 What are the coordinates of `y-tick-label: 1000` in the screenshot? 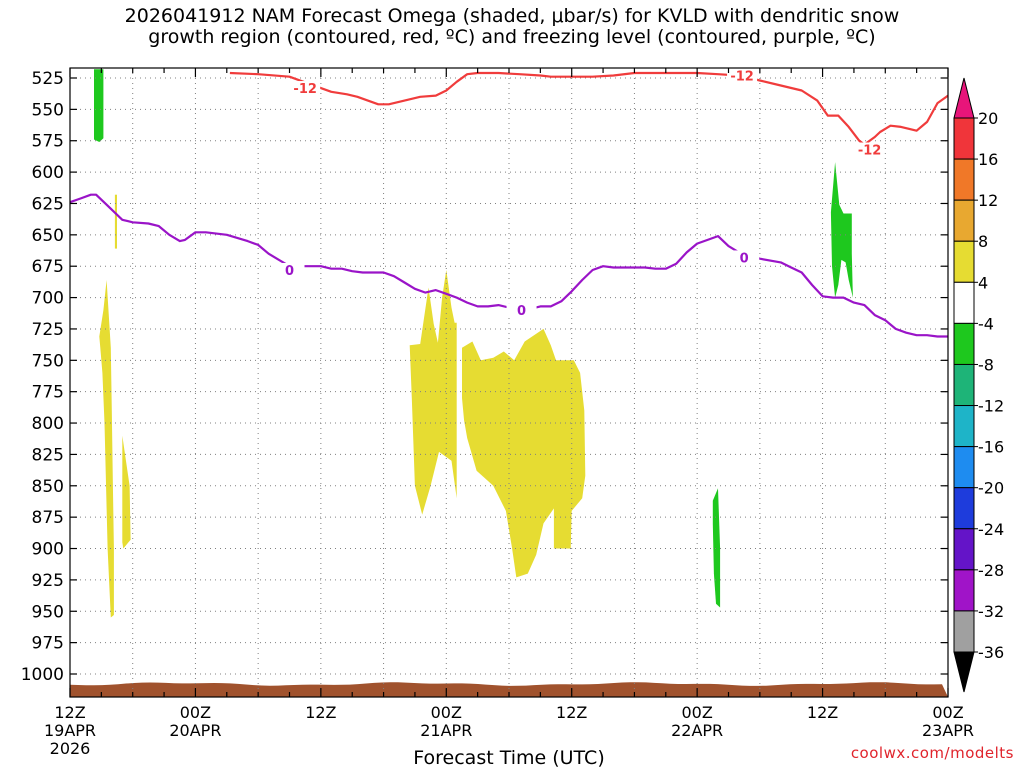 It's located at (42, 675).